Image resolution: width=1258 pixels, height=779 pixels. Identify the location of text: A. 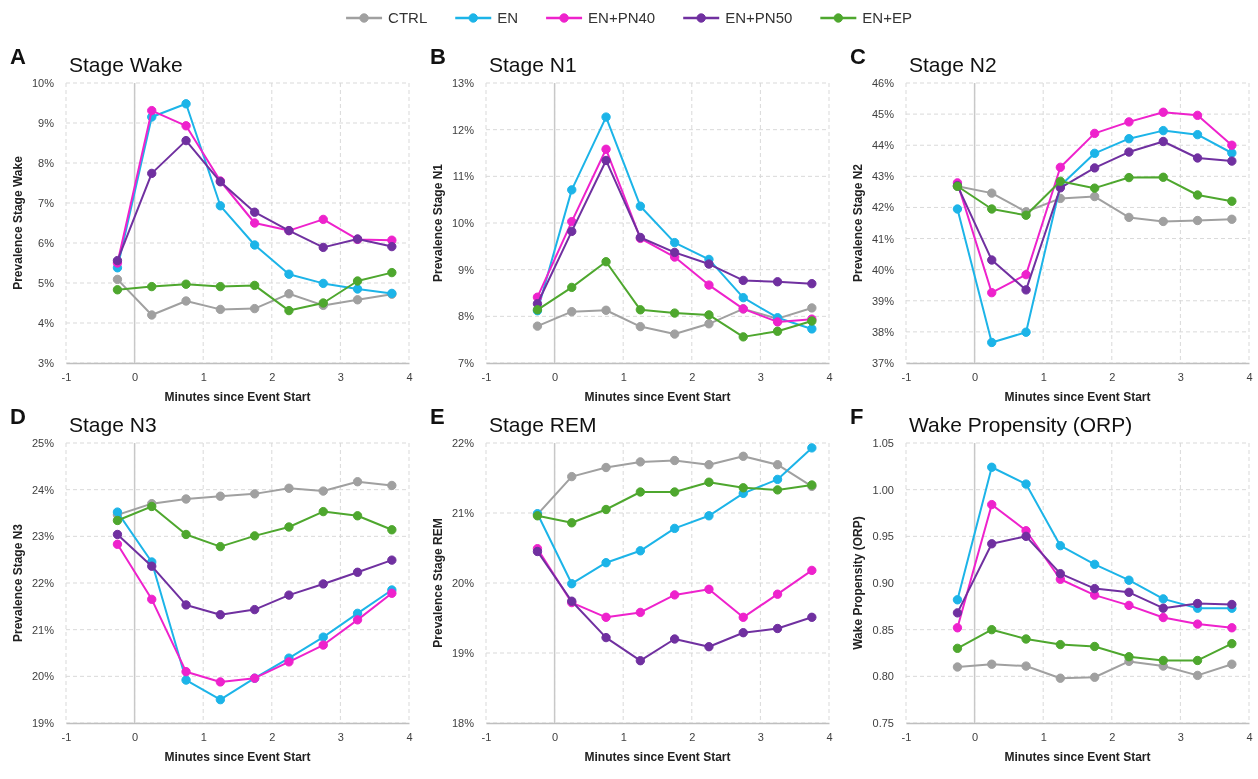
(18, 56).